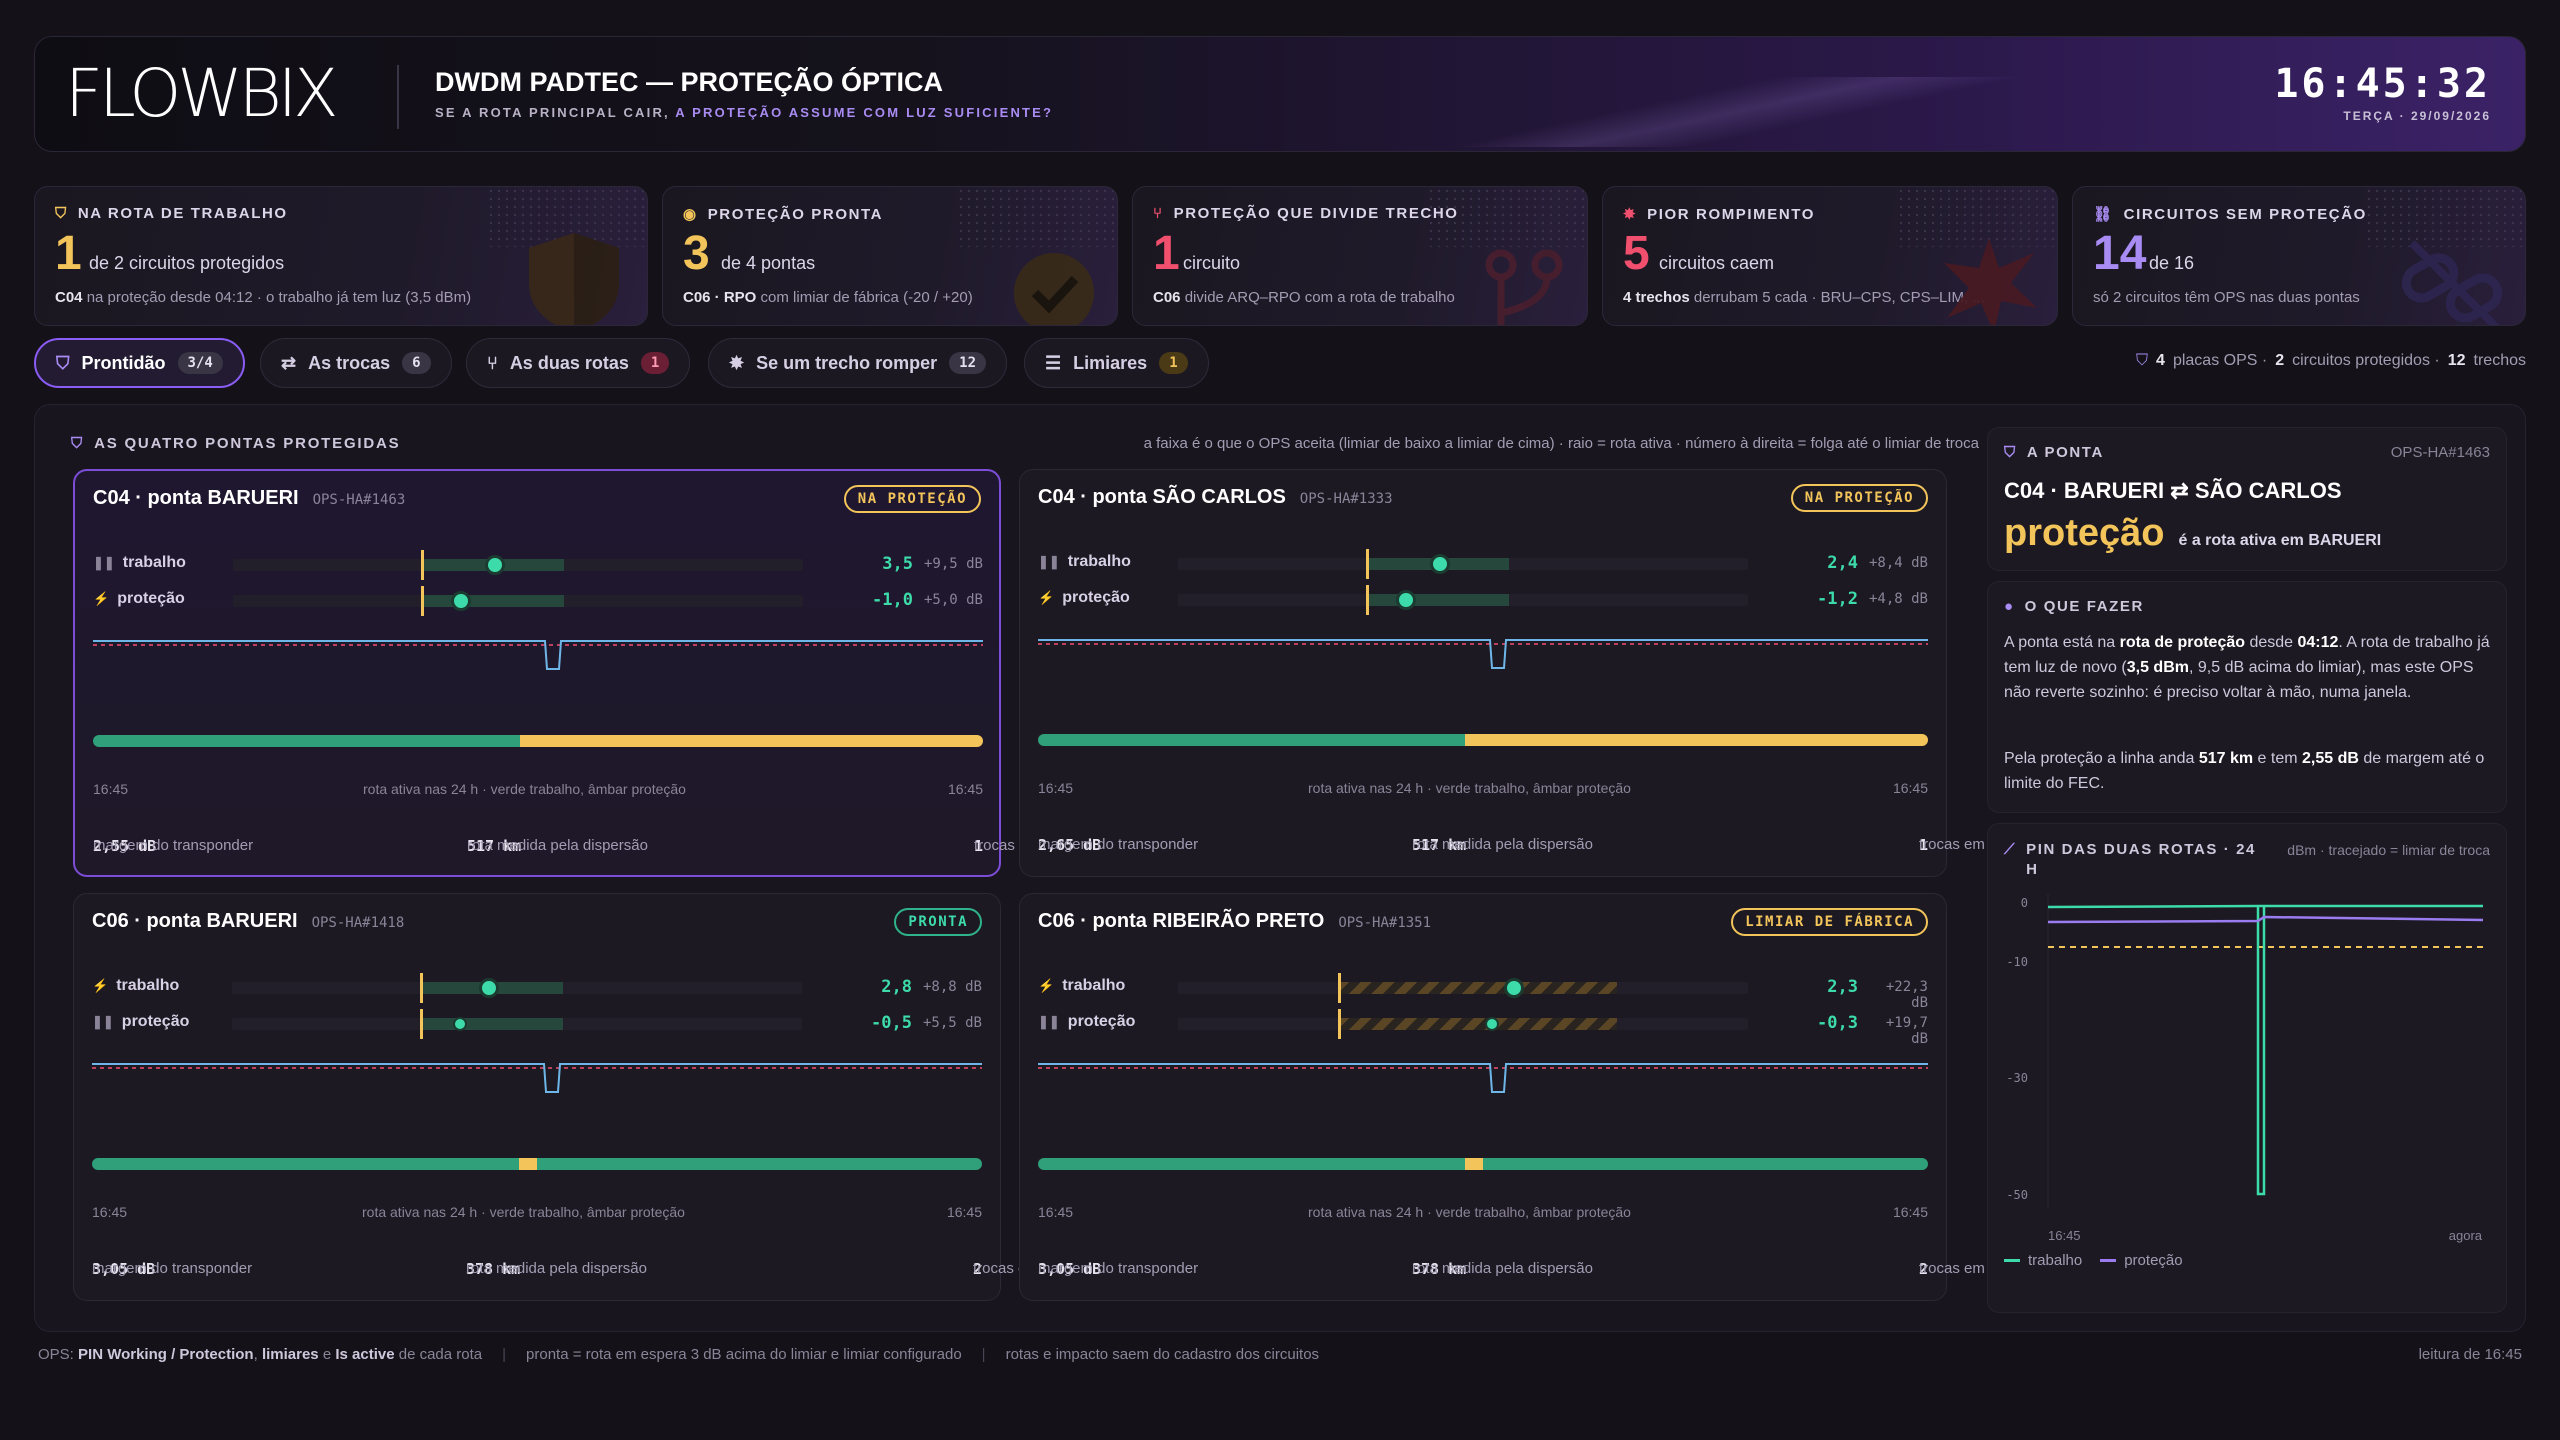  I want to click on y-tick: -10, so click(2017, 962).